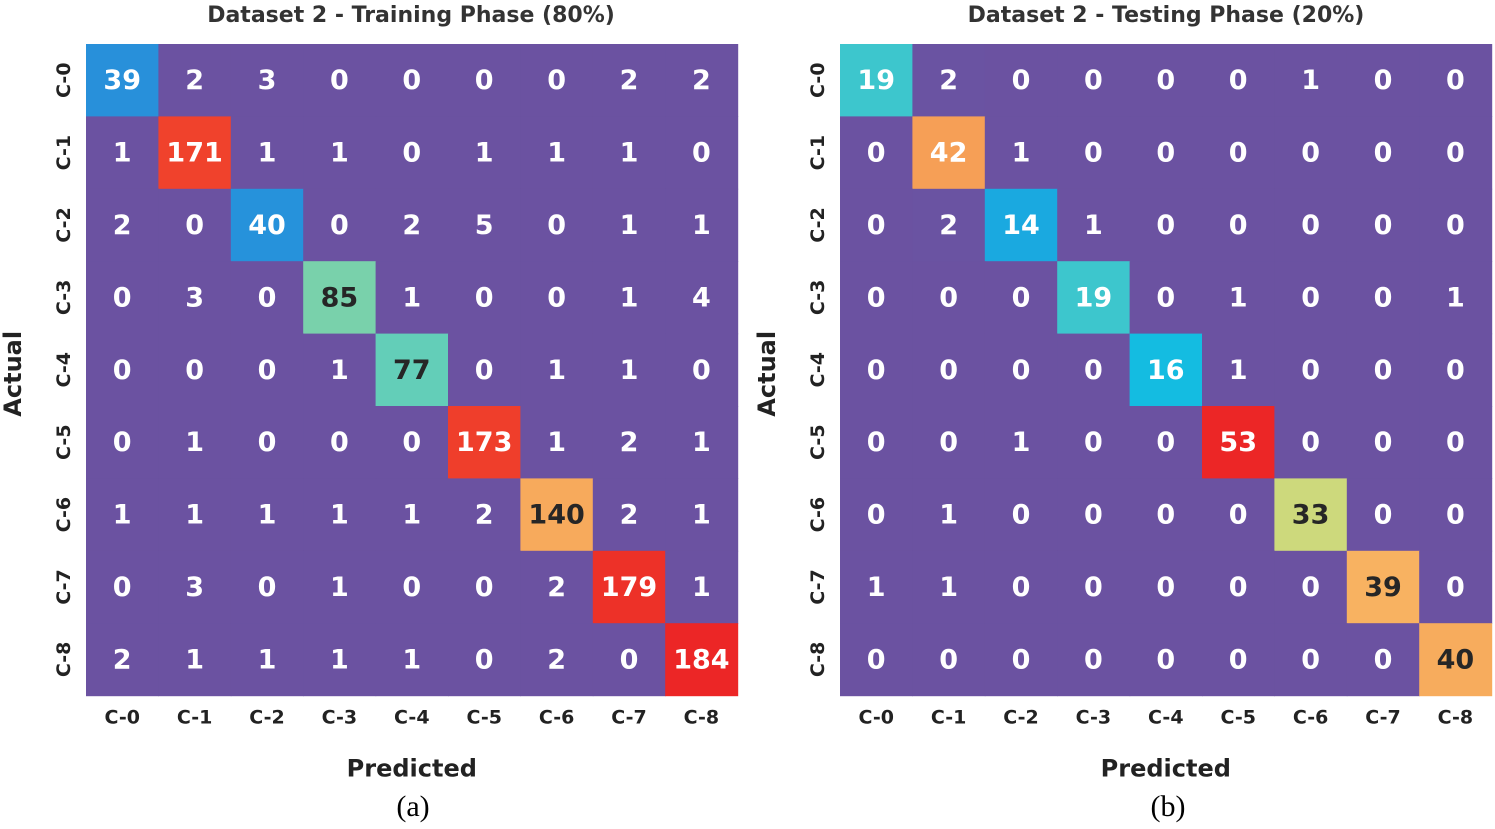 The height and width of the screenshot is (829, 1495). I want to click on cell-value-label: 85, so click(340, 297).